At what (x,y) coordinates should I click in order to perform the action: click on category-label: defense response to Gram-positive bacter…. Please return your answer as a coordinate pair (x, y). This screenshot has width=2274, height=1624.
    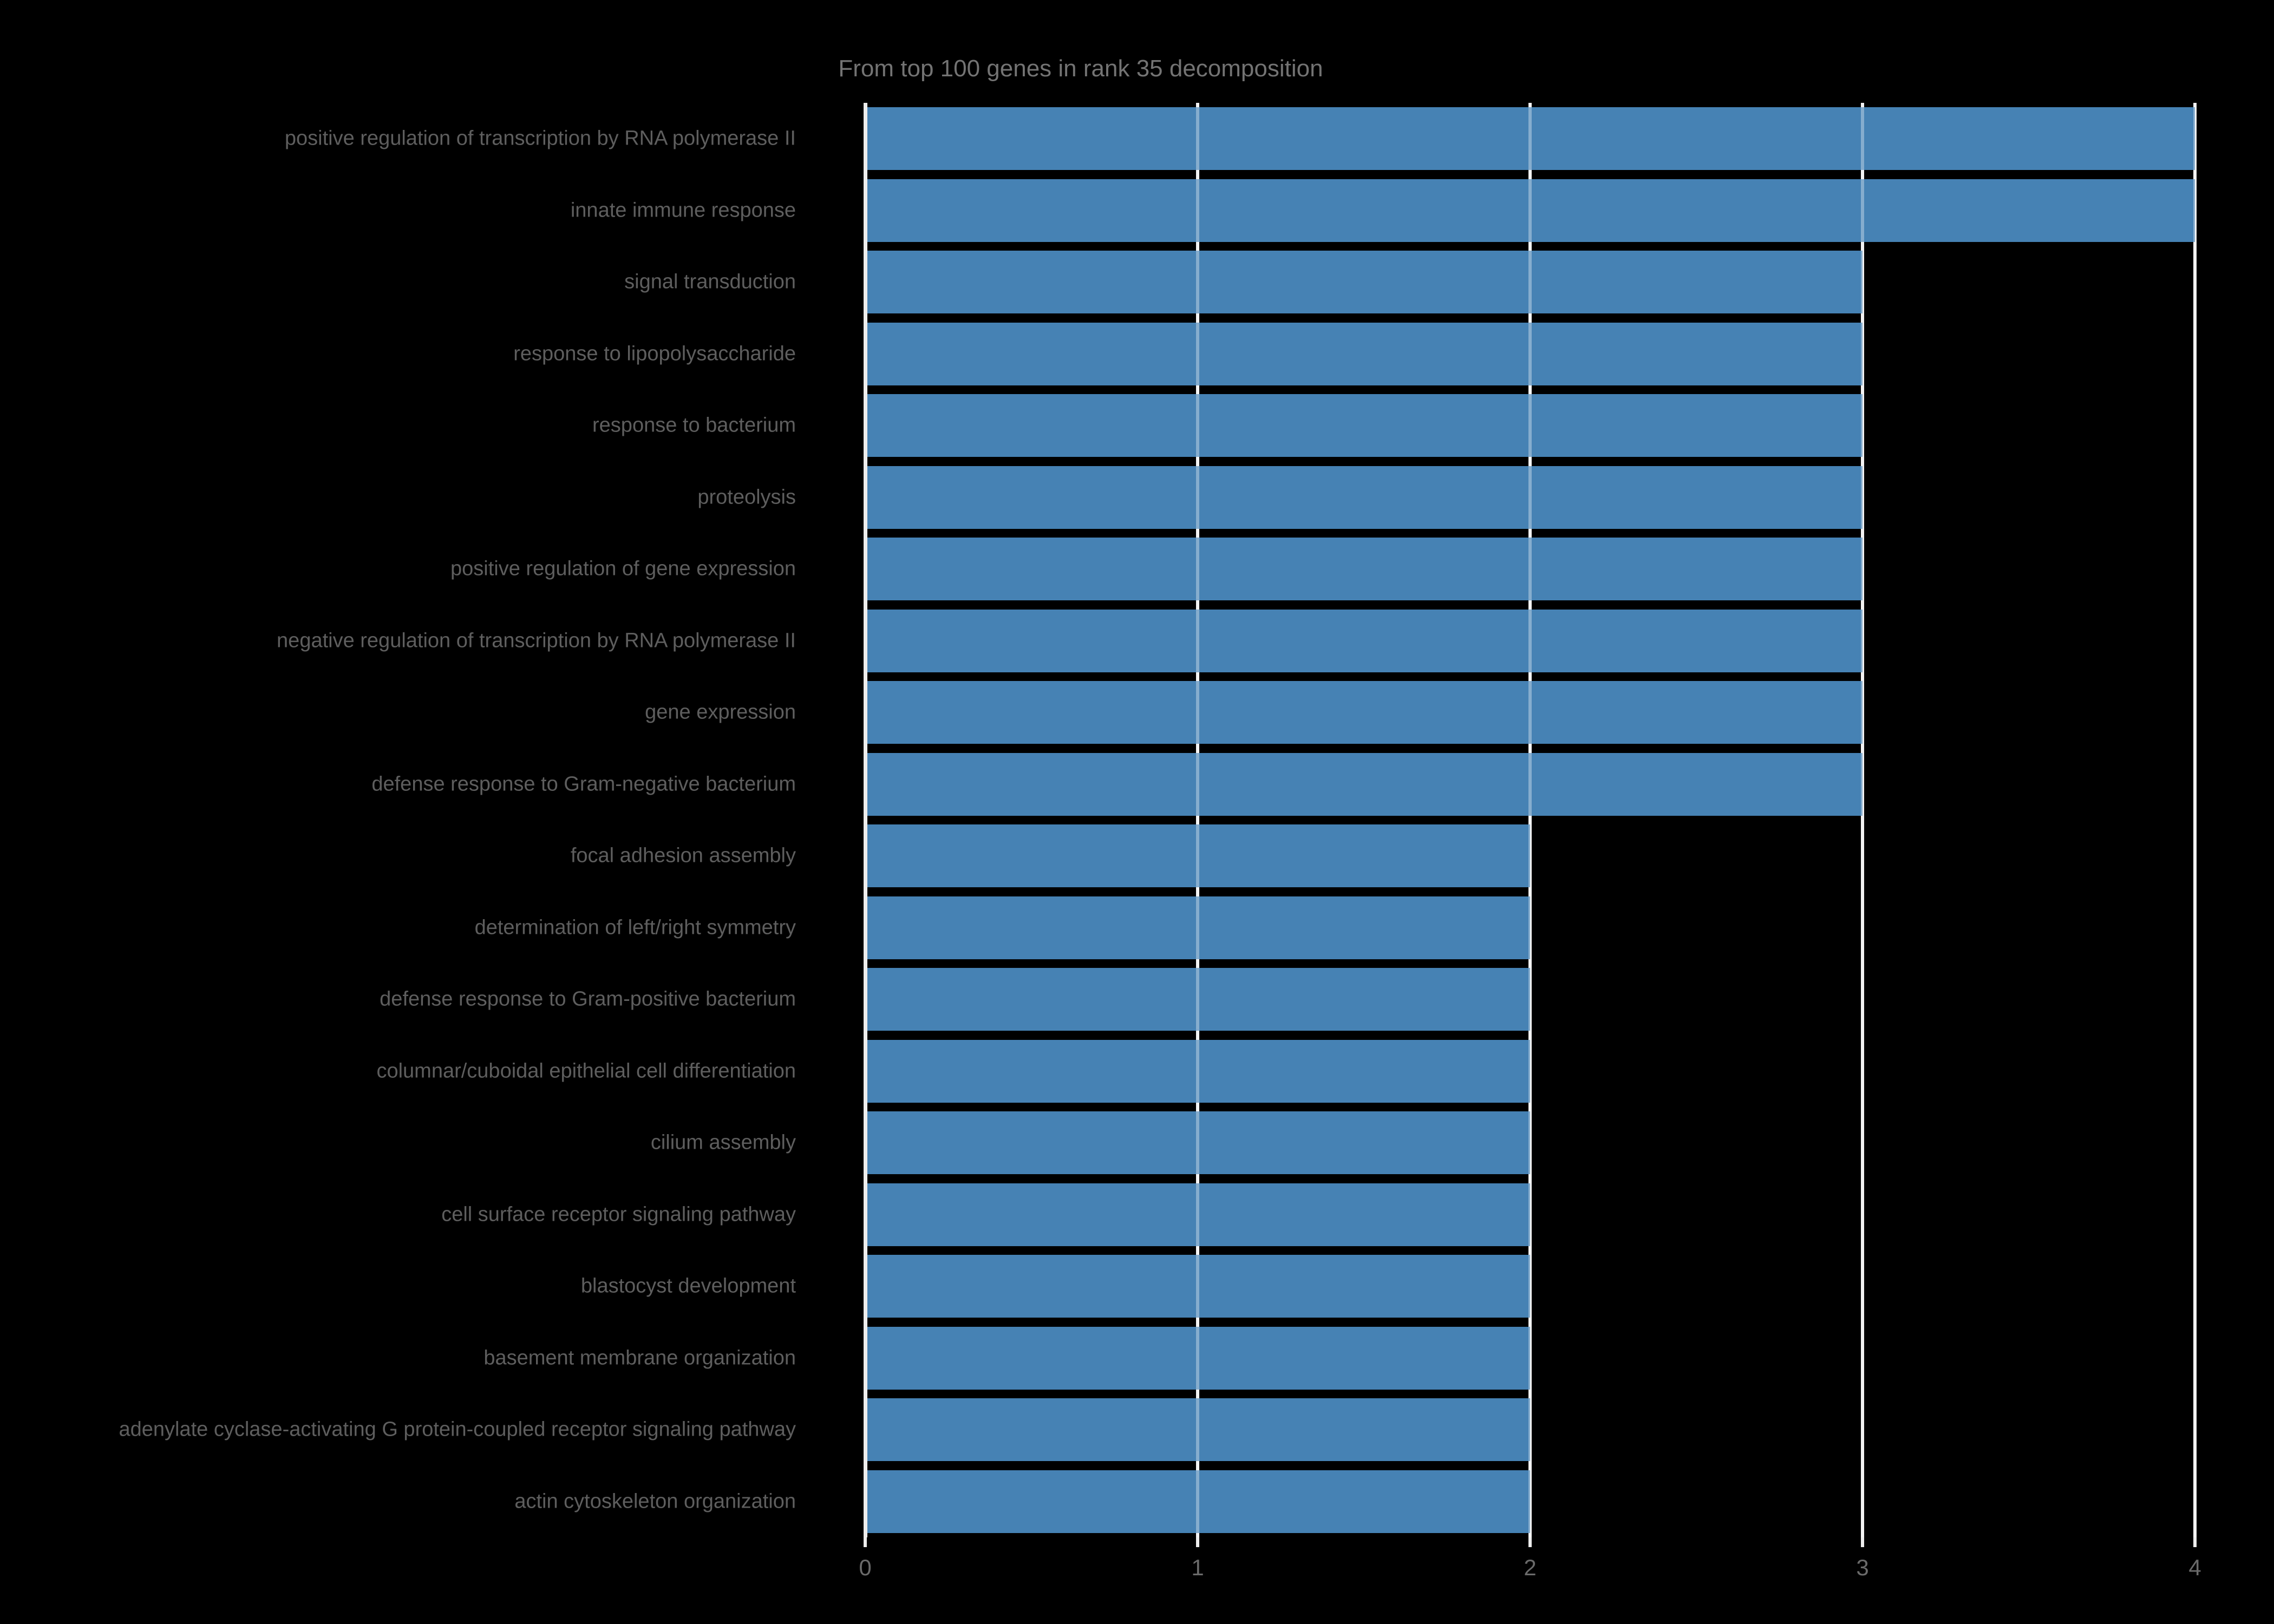
    Looking at the image, I should click on (588, 999).